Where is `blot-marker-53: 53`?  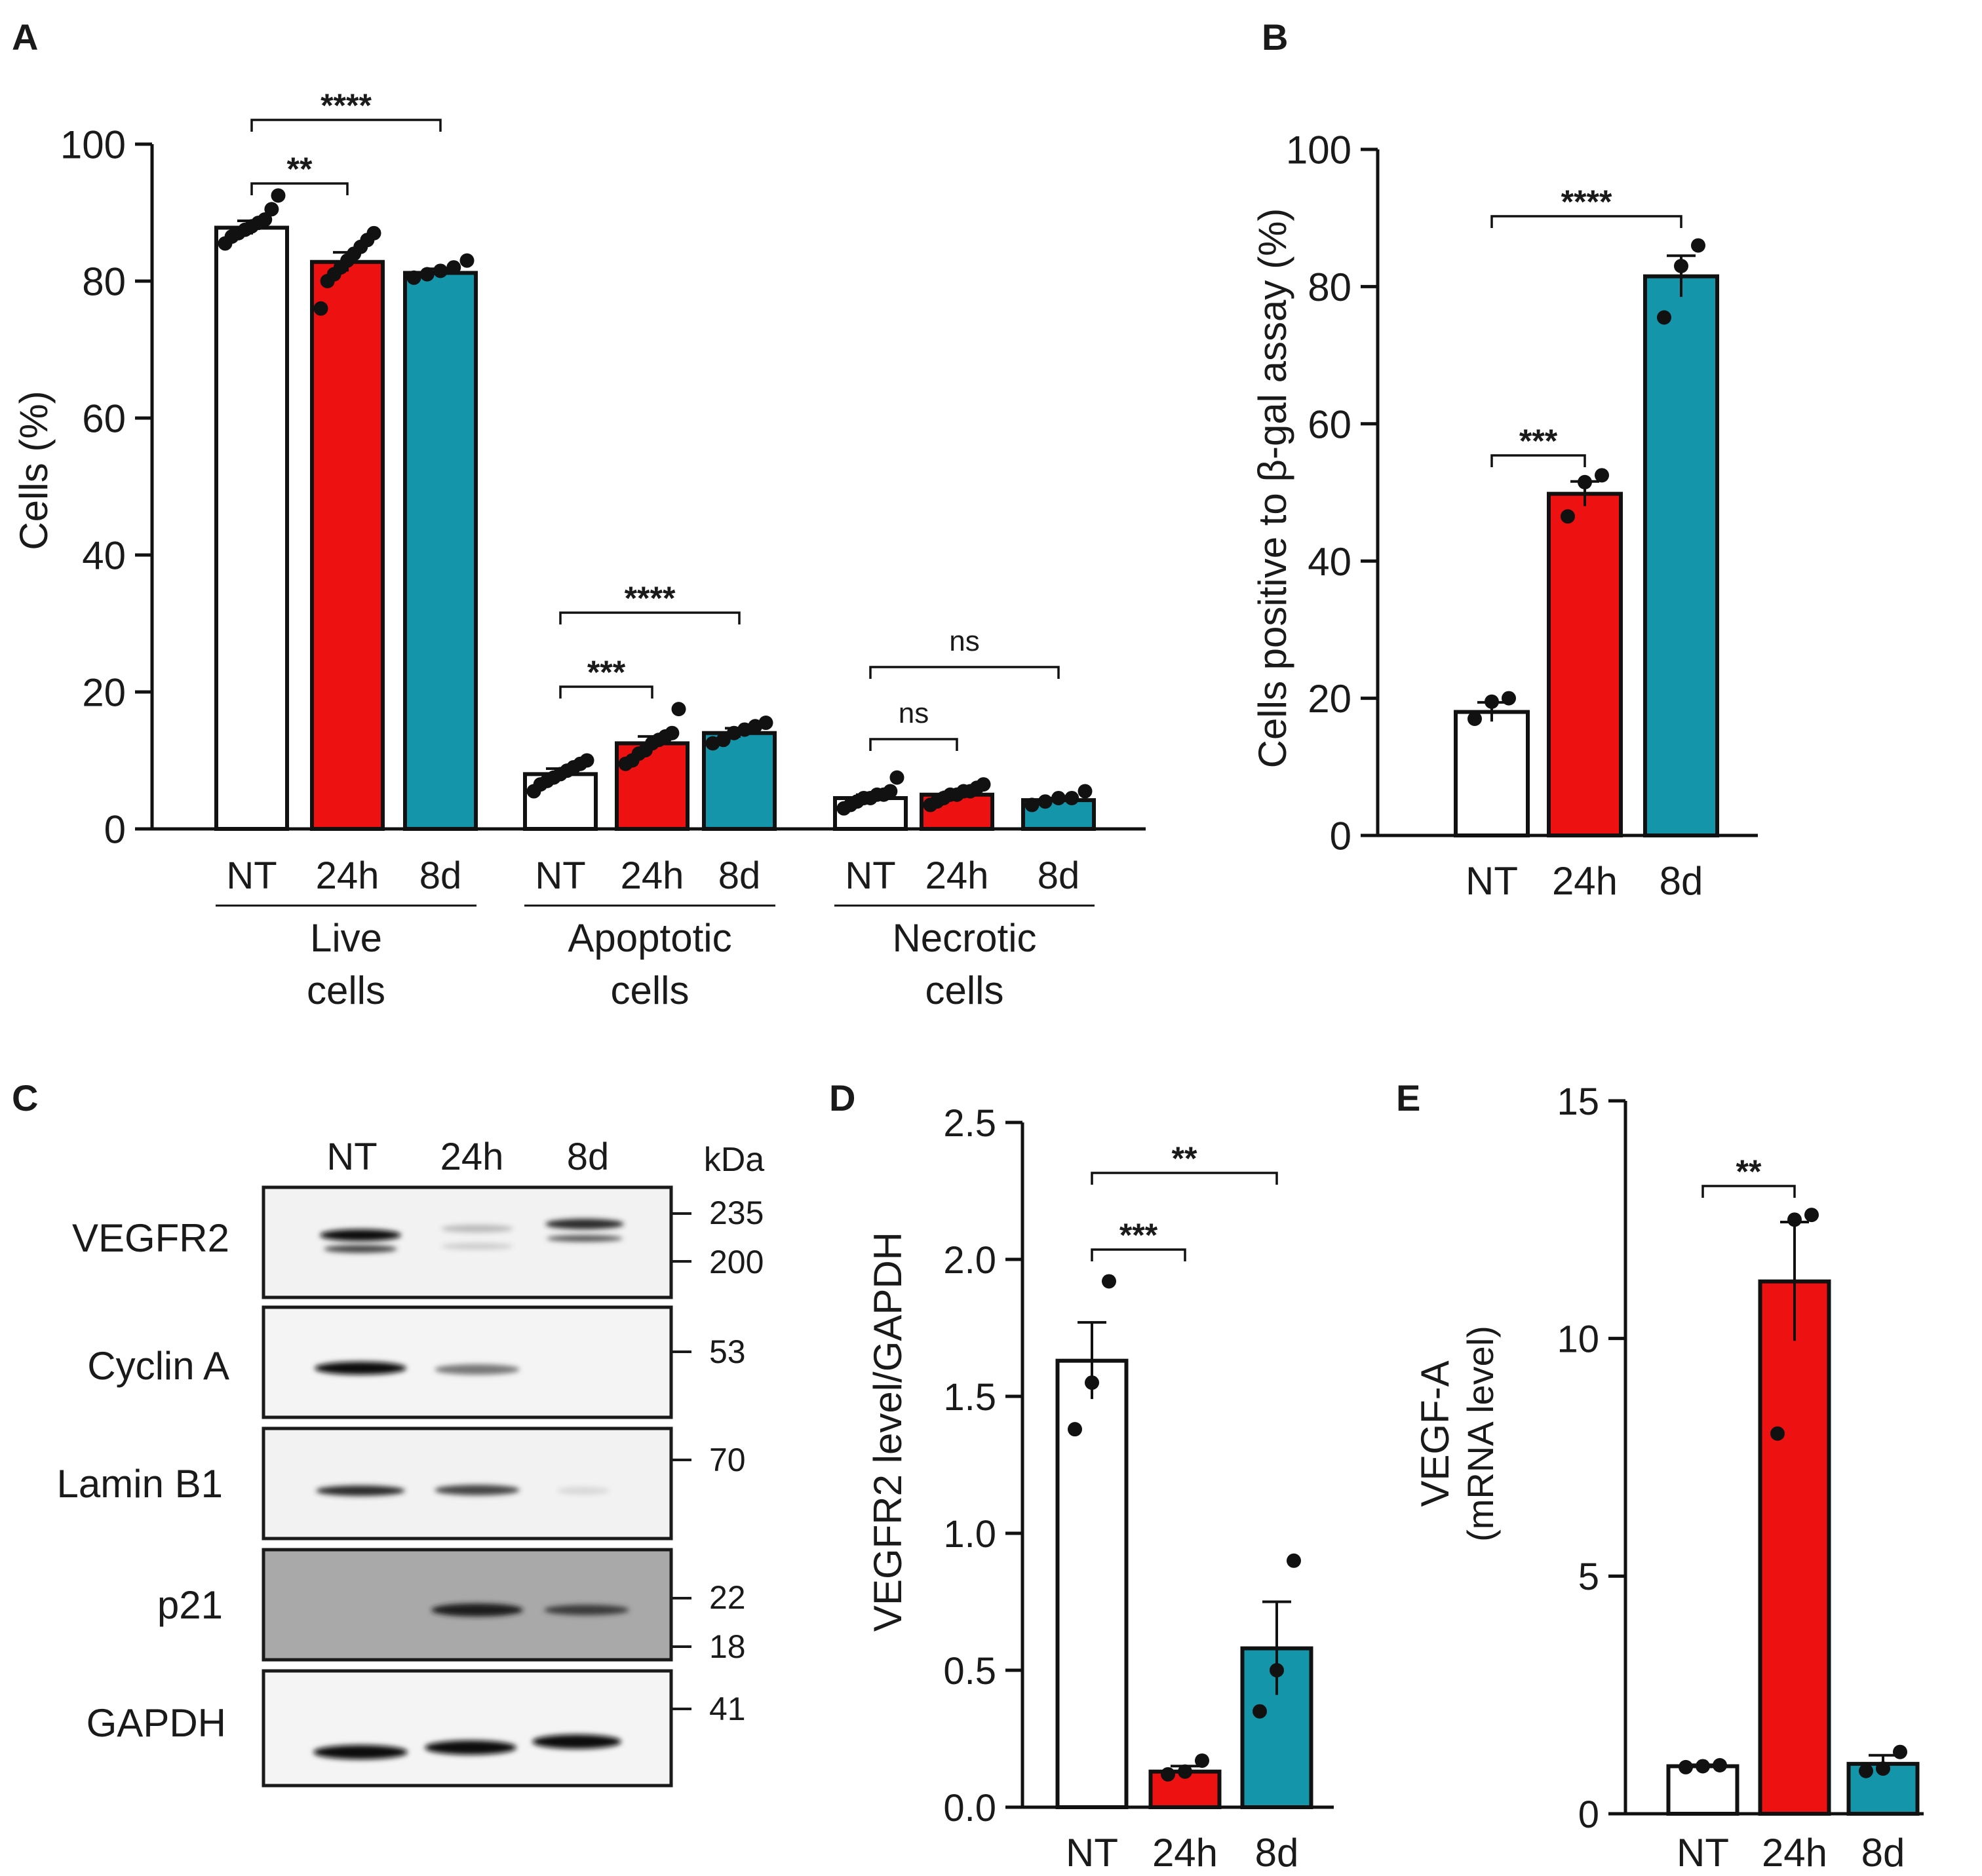
blot-marker-53: 53 is located at coordinates (727, 1351).